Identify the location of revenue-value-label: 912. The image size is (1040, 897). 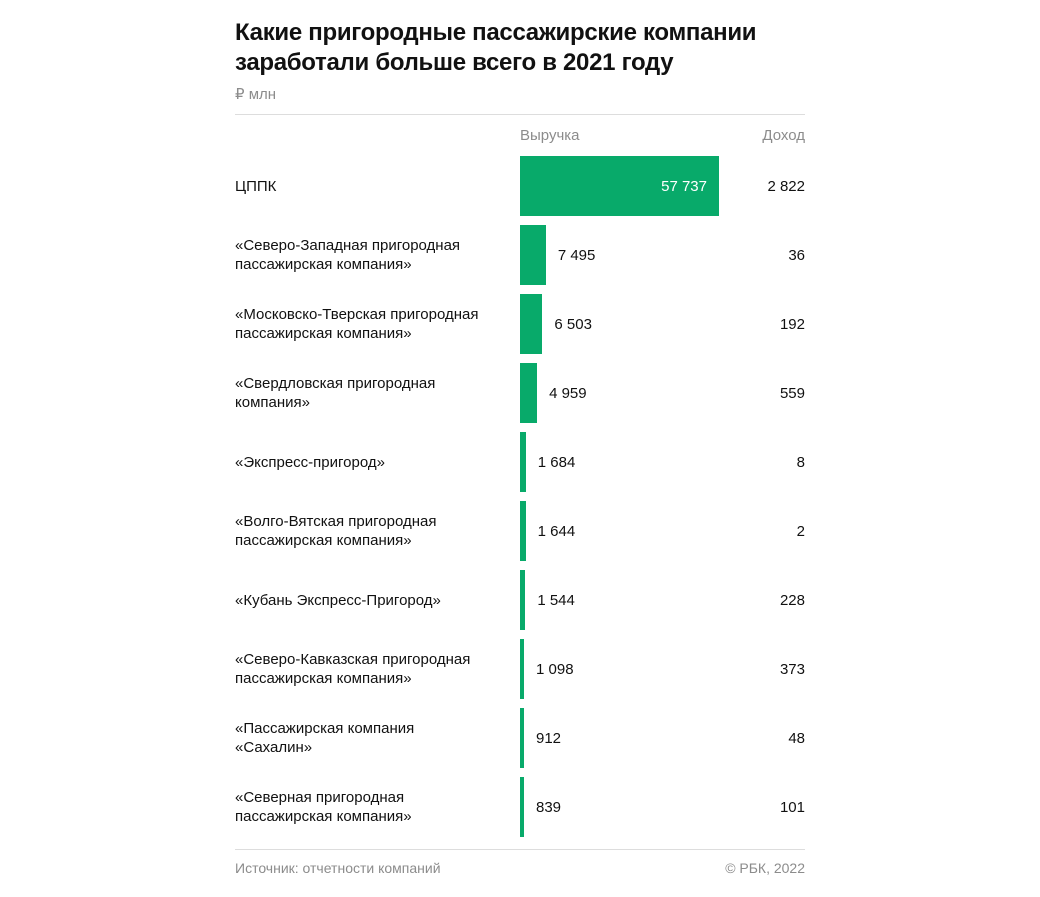
(549, 738).